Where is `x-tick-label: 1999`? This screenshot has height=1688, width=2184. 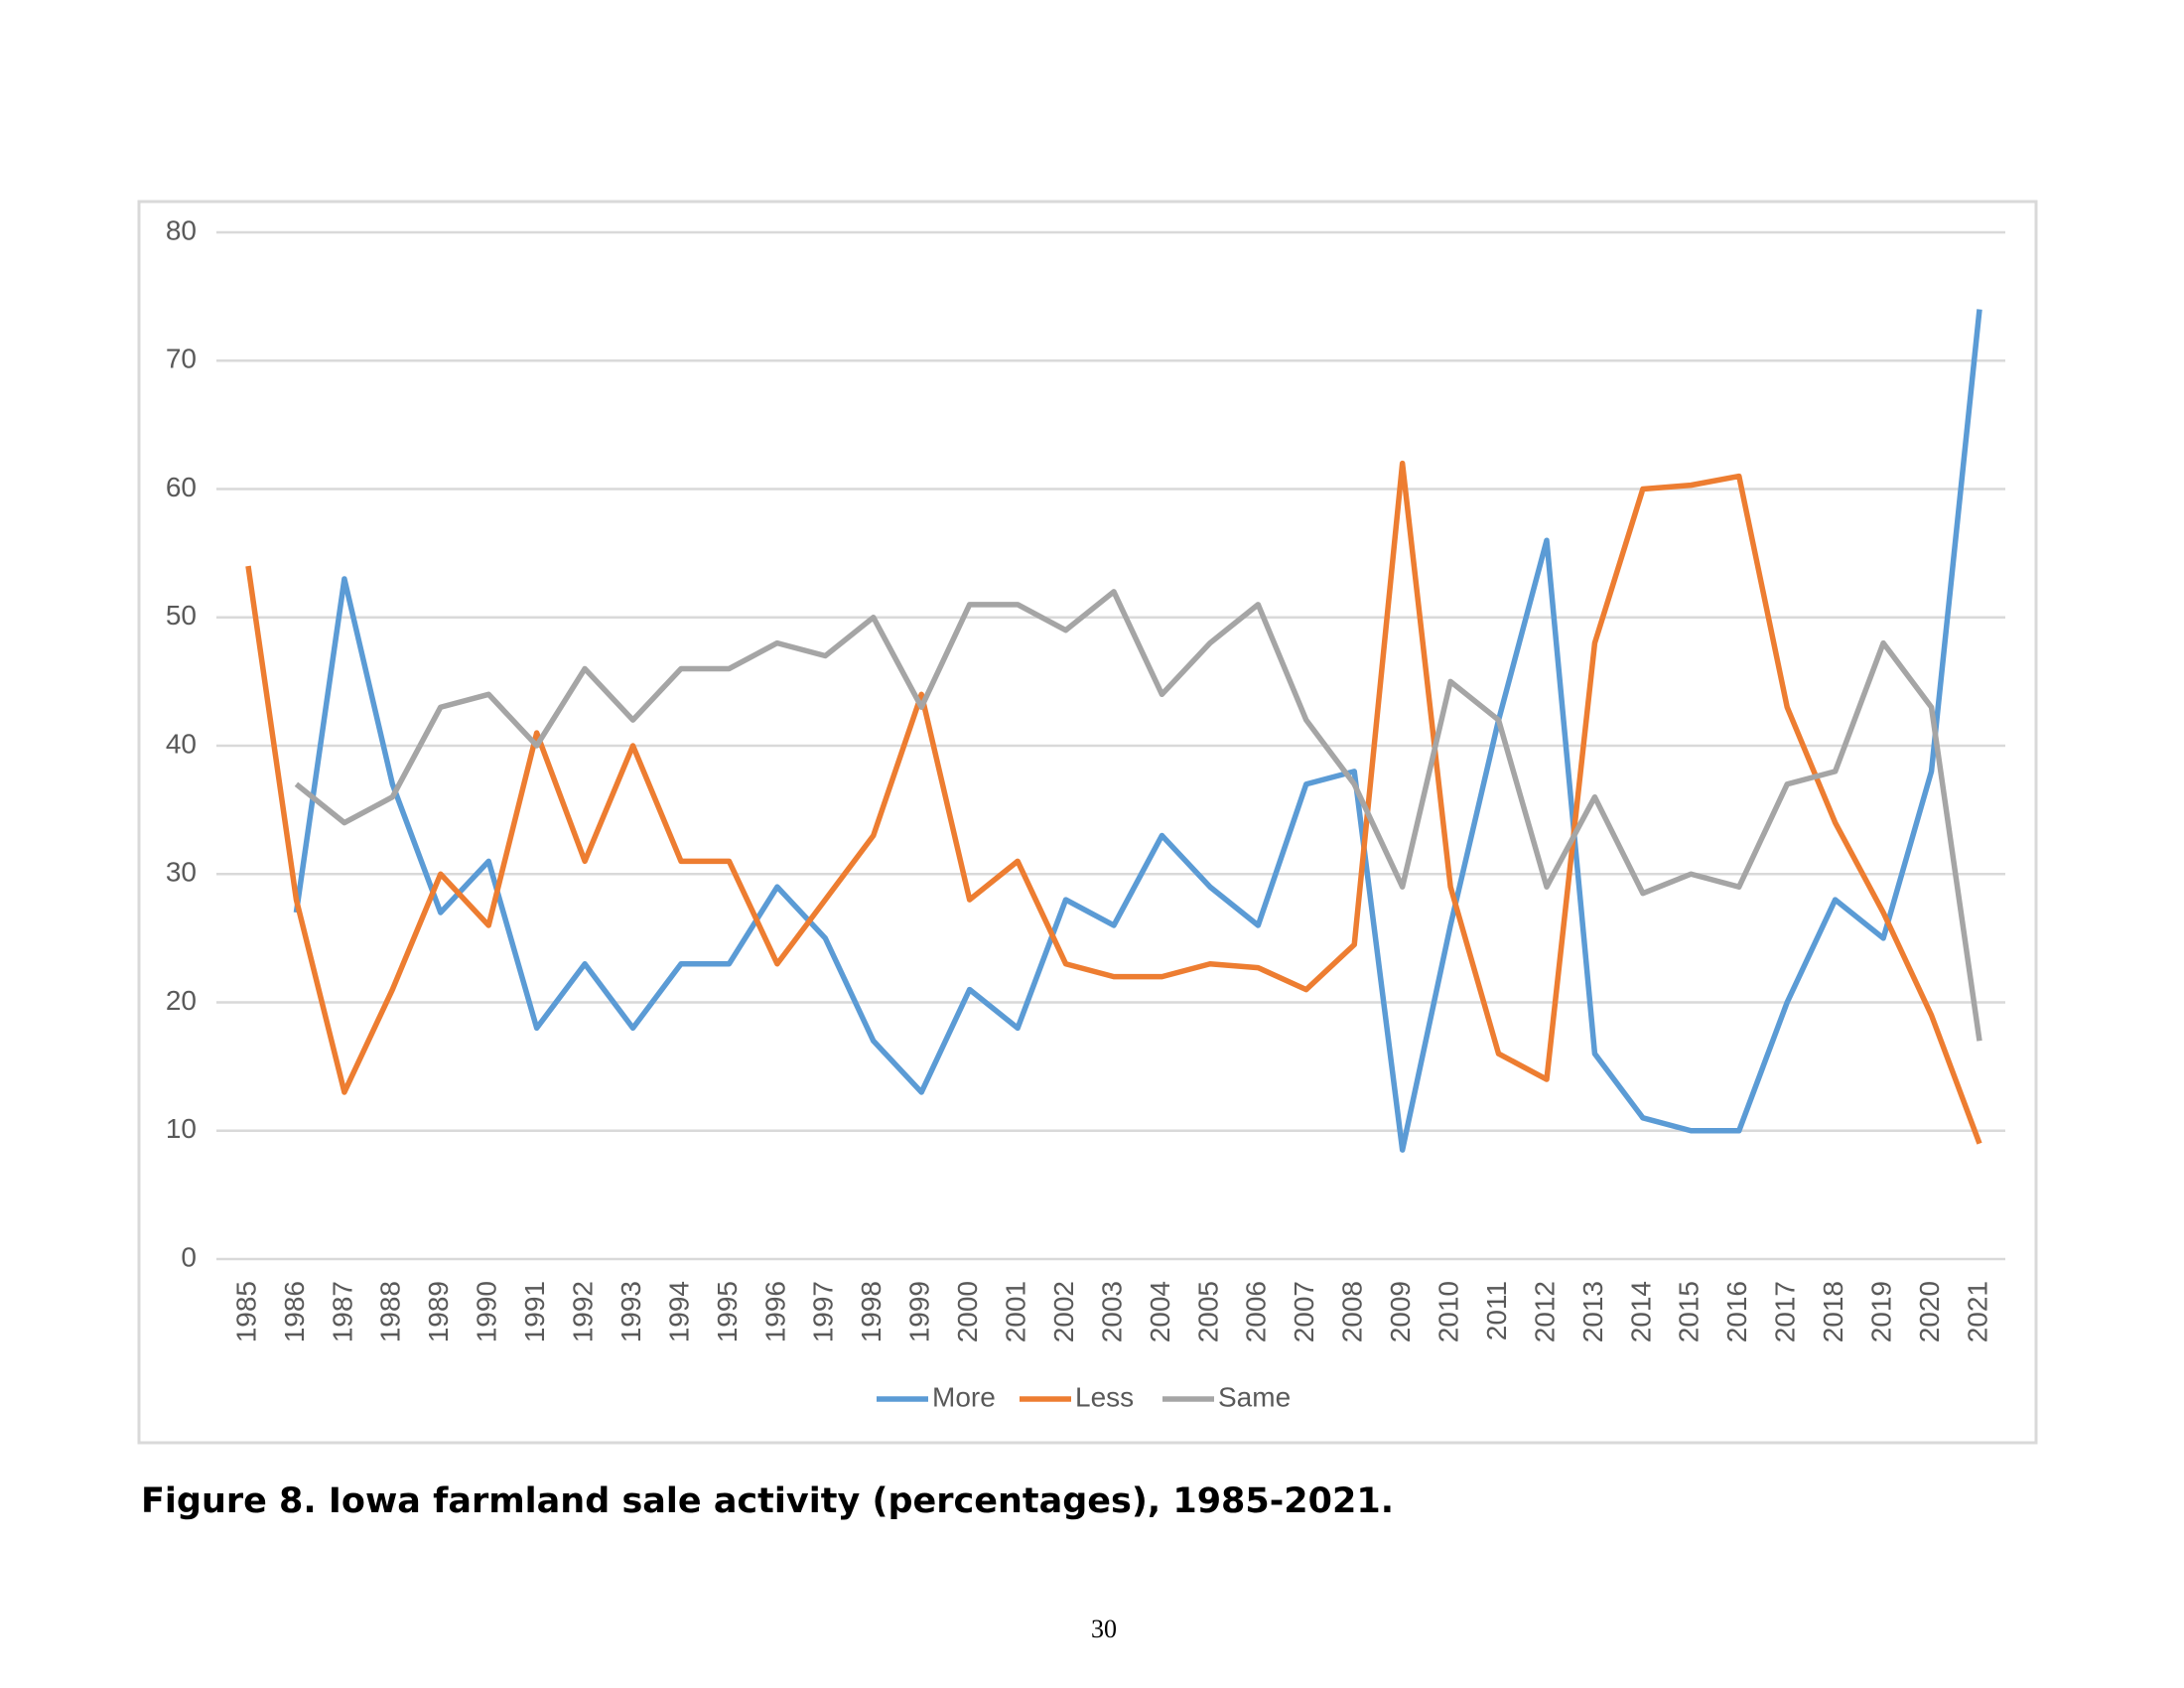 x-tick-label: 1999 is located at coordinates (919, 1311).